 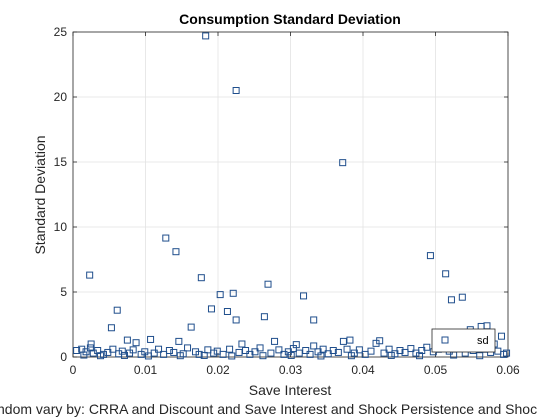 I want to click on y-tick-label: 0, so click(x=63, y=357).